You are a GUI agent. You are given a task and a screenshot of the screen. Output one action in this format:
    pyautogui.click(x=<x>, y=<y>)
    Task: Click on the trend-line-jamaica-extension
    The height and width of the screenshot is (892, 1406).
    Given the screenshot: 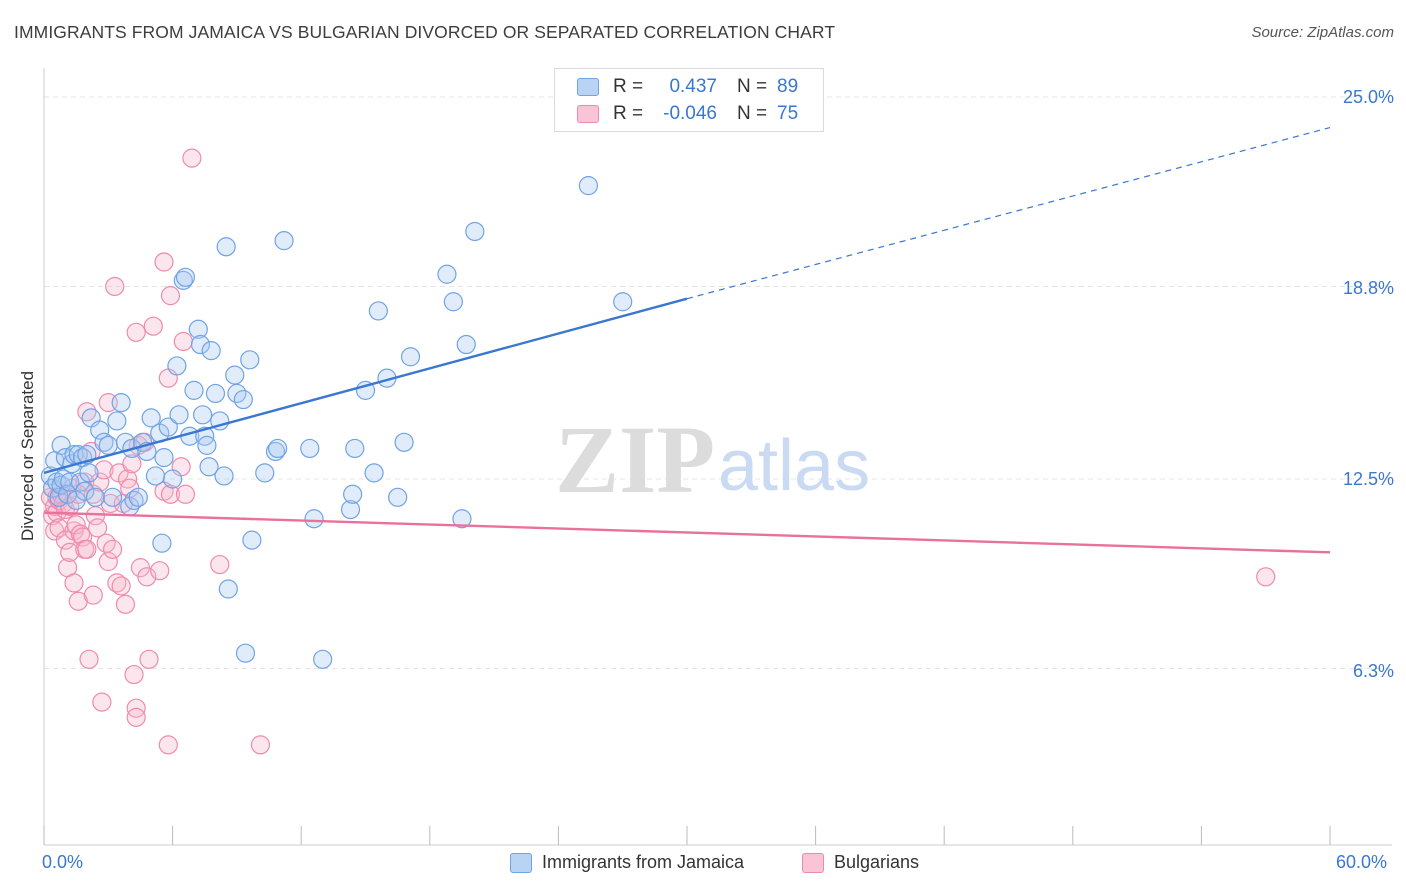 What is the action you would take?
    pyautogui.click(x=1008, y=213)
    